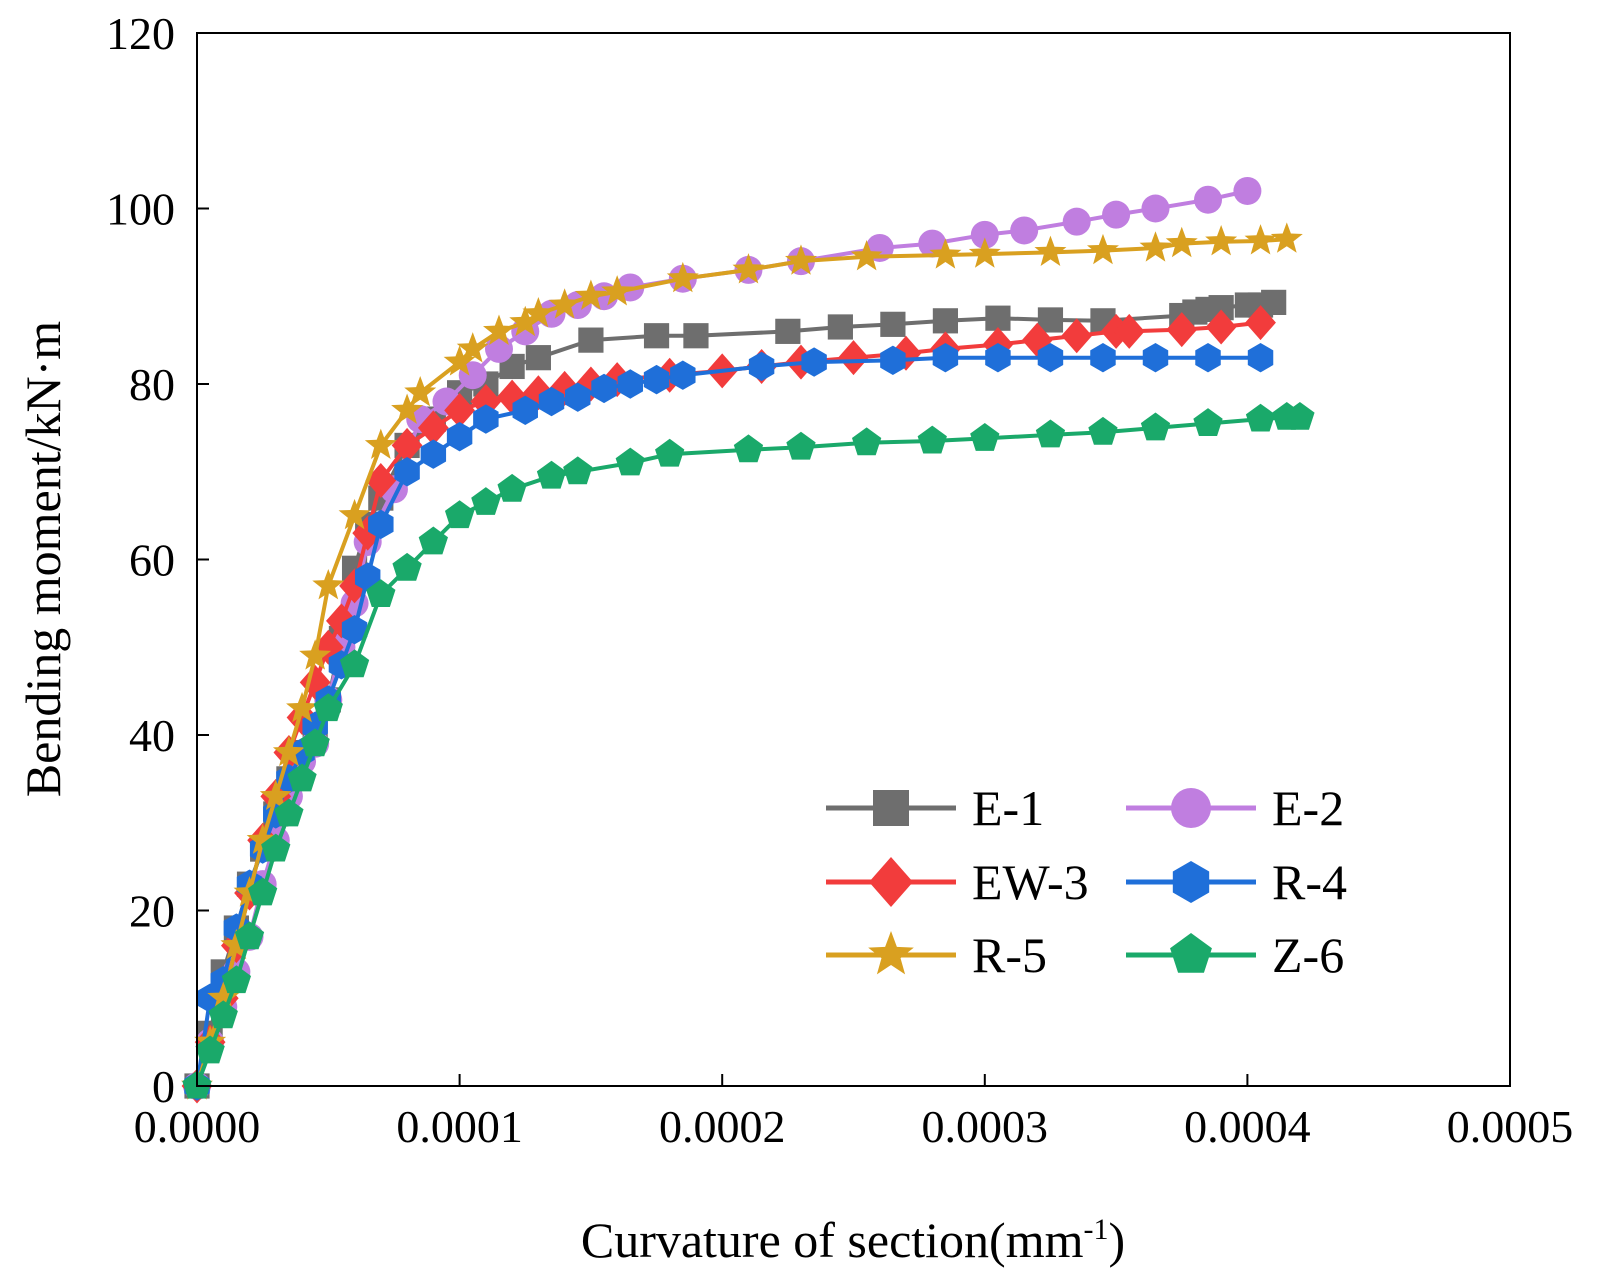 The image size is (1599, 1282). Describe the element at coordinates (140, 33) in the screenshot. I see `y-tick-label: 120` at that location.